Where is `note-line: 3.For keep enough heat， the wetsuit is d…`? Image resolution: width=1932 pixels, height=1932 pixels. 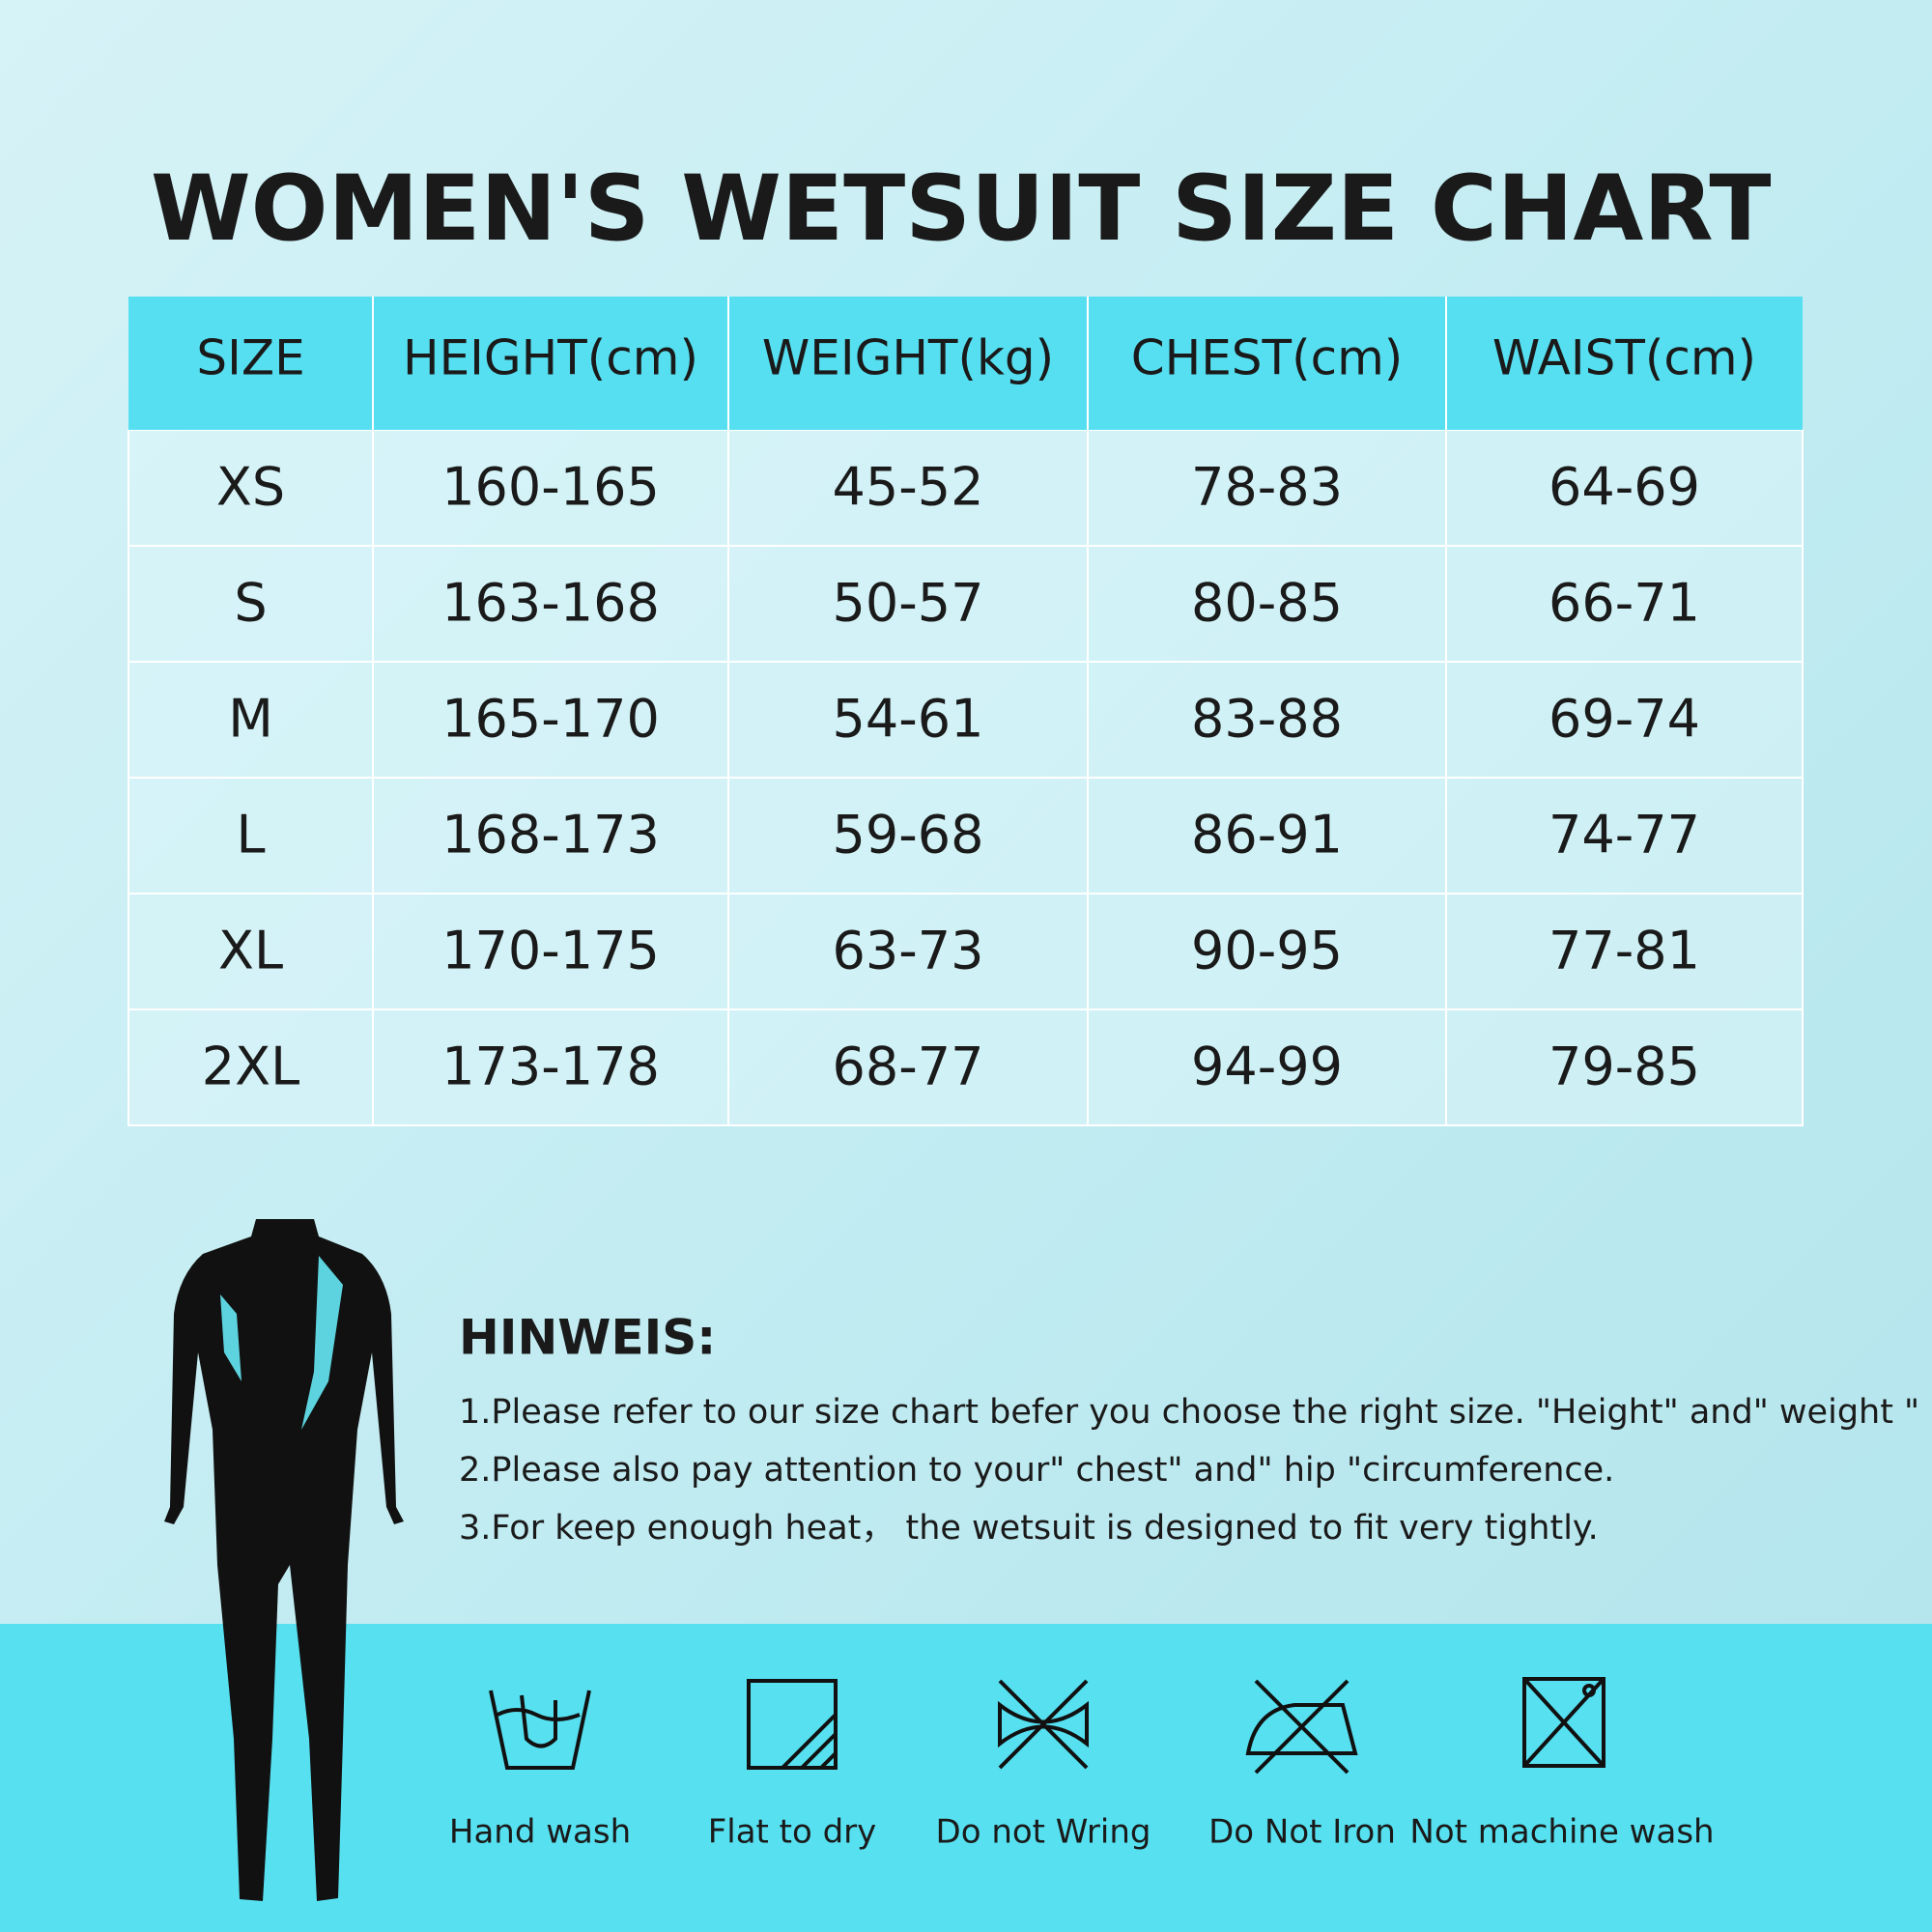
note-line: 3.For keep enough heat， the wetsuit is d… is located at coordinates (1029, 1528).